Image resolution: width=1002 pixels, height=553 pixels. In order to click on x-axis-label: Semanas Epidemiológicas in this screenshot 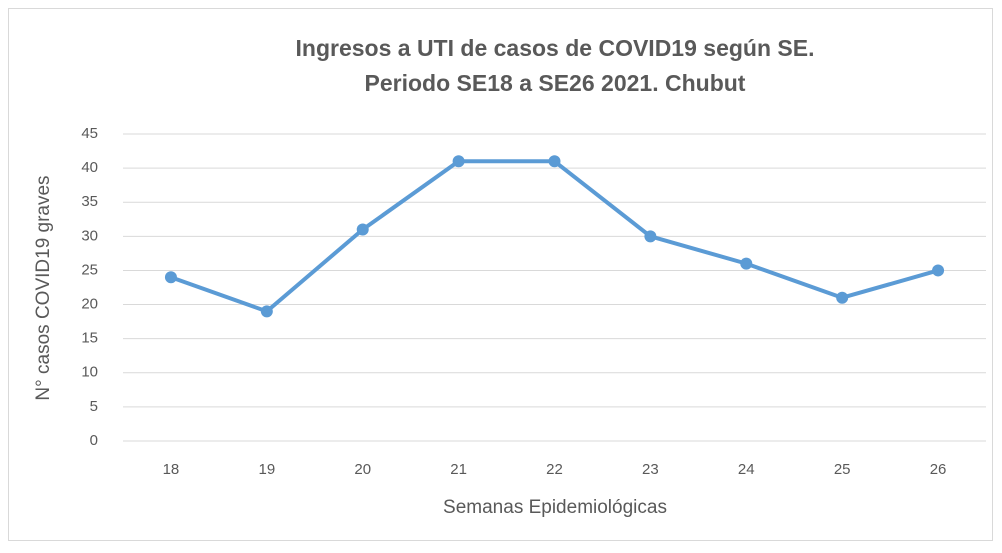, I will do `click(555, 507)`.